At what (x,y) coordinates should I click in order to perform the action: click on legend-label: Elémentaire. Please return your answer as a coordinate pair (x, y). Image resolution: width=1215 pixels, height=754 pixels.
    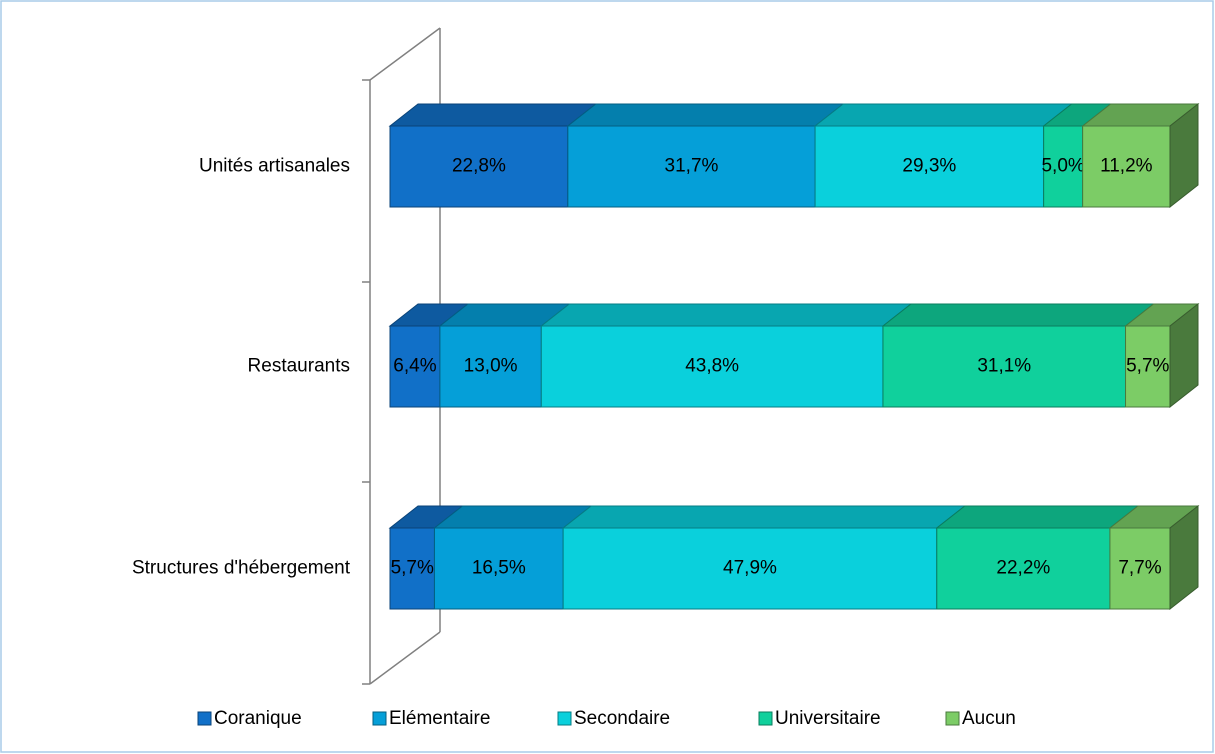
    Looking at the image, I should click on (439, 718).